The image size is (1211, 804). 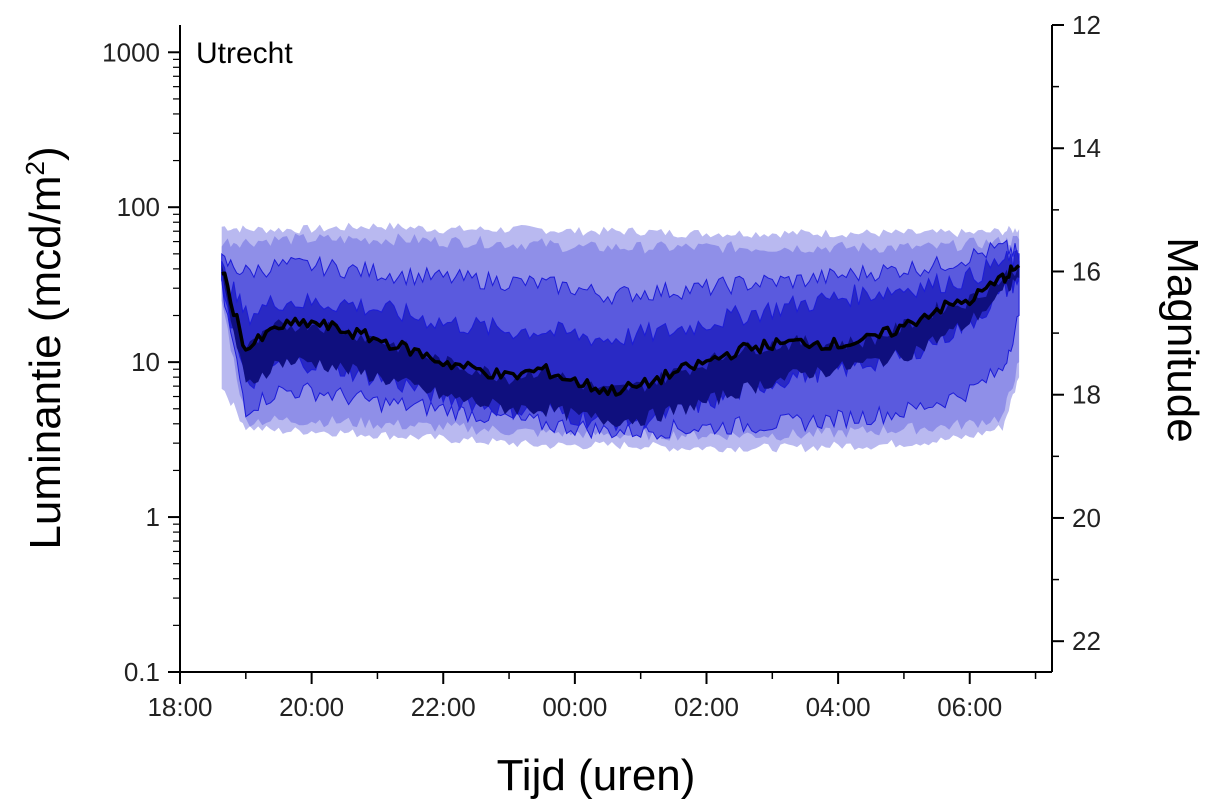 I want to click on right-y-axis-title: Magnitude, so click(x=1182, y=339).